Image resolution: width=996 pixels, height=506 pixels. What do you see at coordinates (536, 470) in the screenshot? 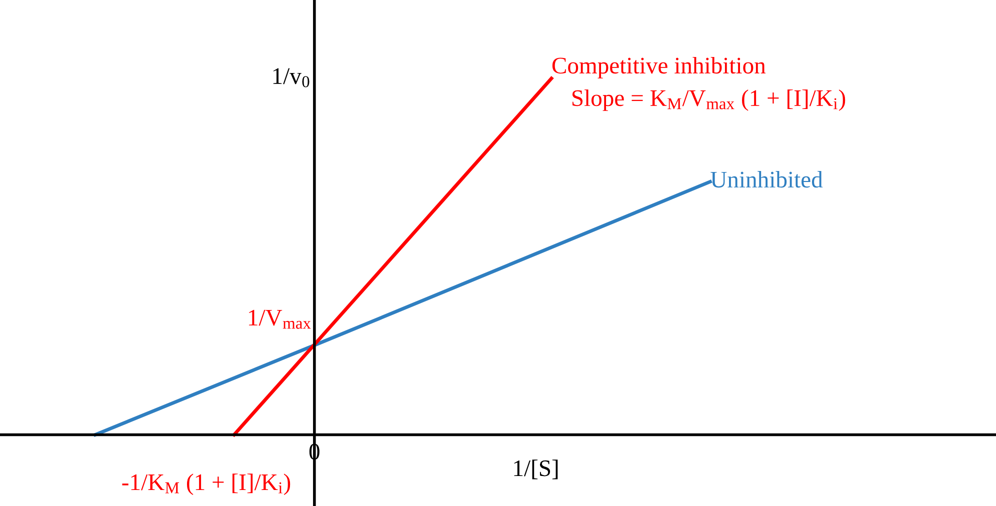
I see `x-axis-title: 1/[S]` at bounding box center [536, 470].